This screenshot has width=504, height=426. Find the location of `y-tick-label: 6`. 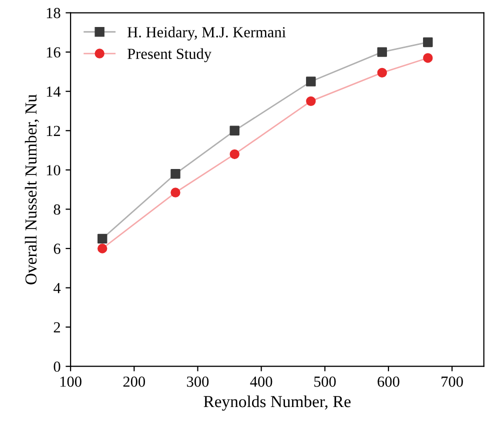

y-tick-label: 6 is located at coordinates (57, 249).